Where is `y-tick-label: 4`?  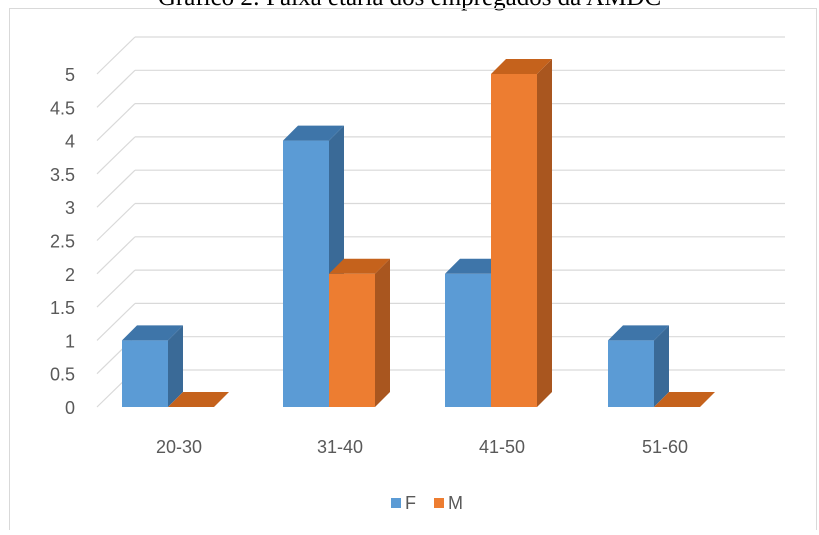
y-tick-label: 4 is located at coordinates (70, 142).